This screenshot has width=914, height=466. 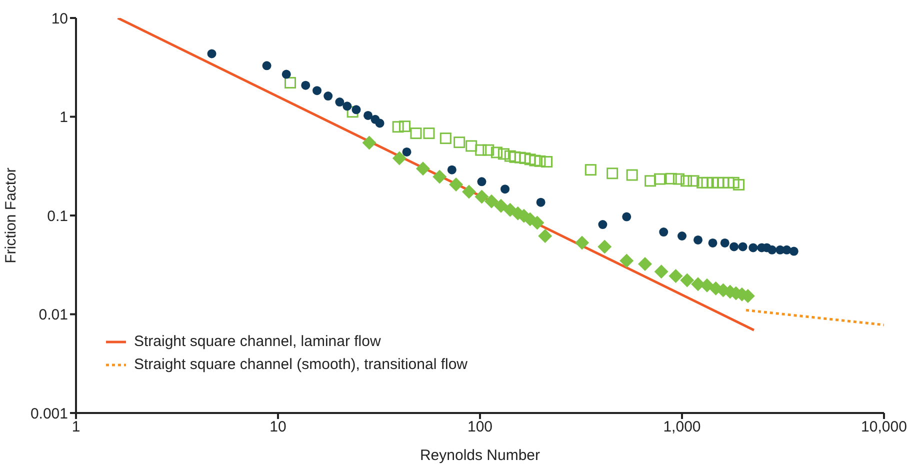 What do you see at coordinates (682, 427) in the screenshot?
I see `x-tick-label: 1,000` at bounding box center [682, 427].